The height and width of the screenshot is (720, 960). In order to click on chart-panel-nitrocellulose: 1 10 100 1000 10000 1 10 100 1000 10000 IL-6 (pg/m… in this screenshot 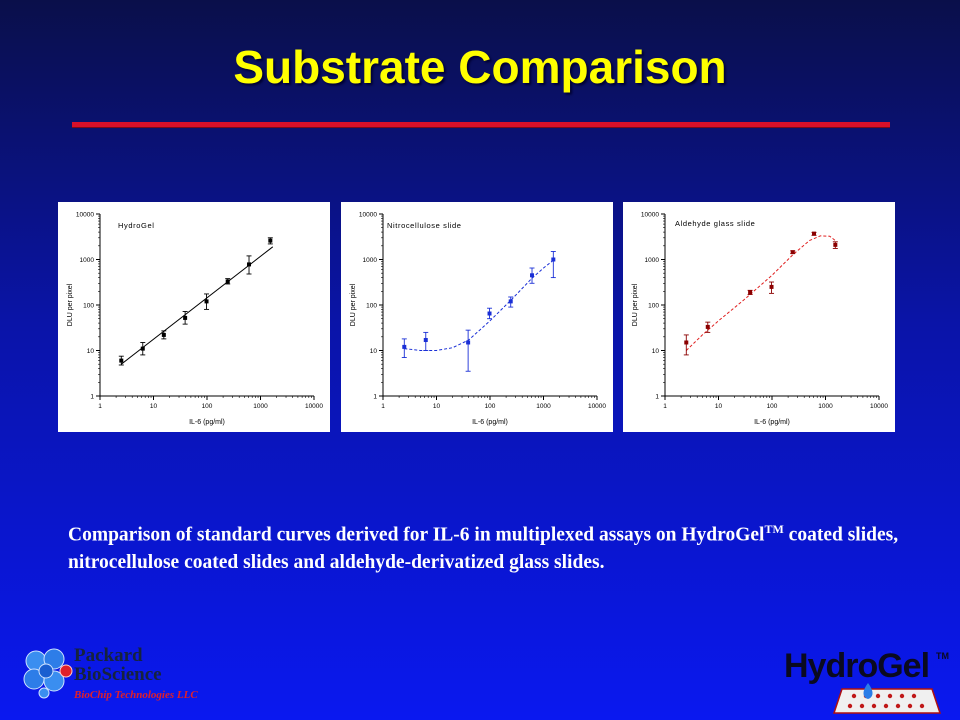, I will do `click(477, 317)`.